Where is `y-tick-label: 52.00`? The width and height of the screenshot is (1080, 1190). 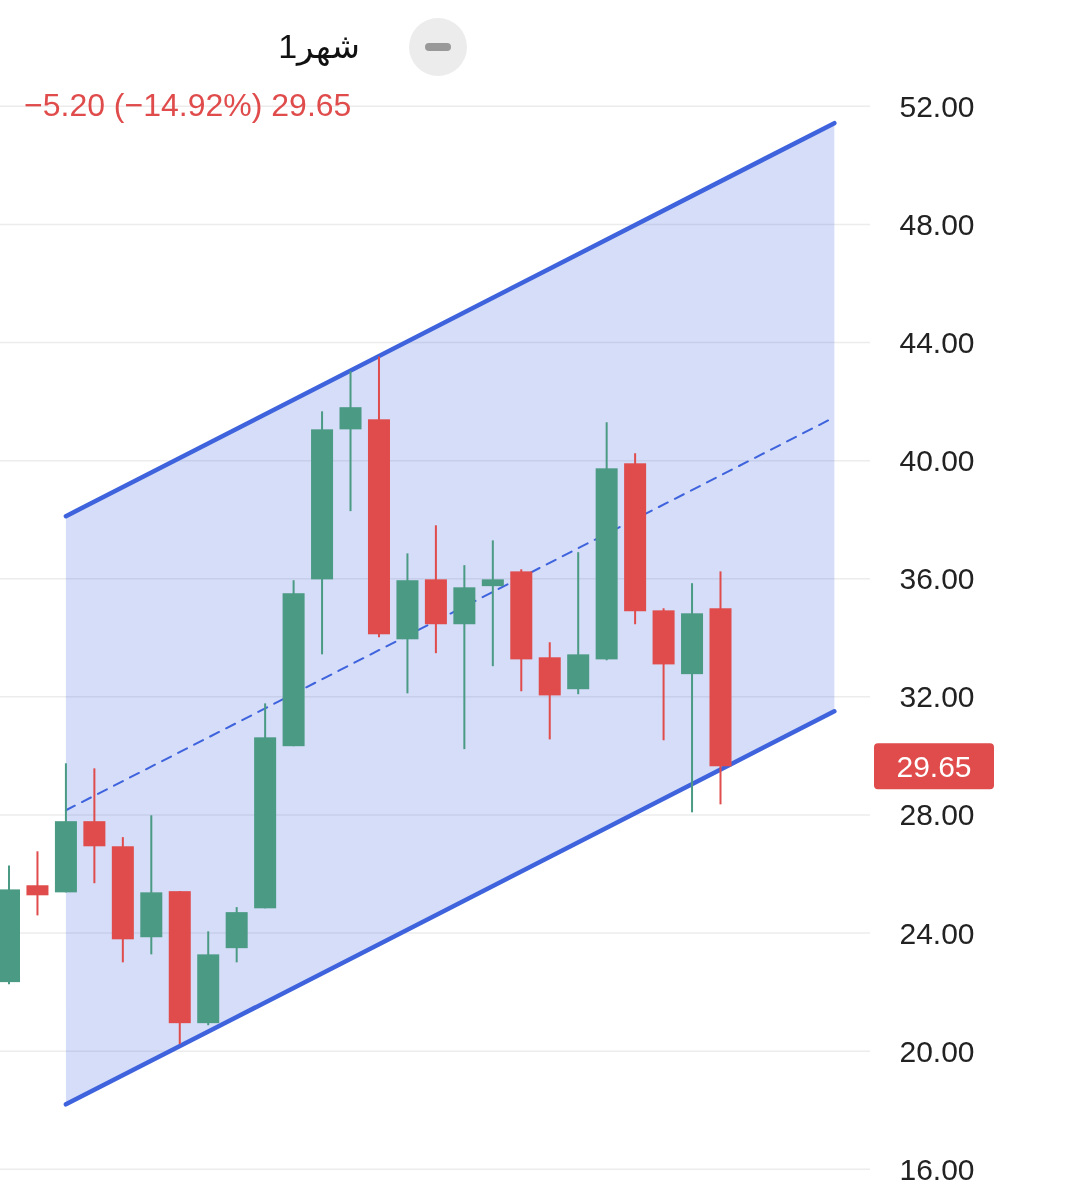
y-tick-label: 52.00 is located at coordinates (937, 106).